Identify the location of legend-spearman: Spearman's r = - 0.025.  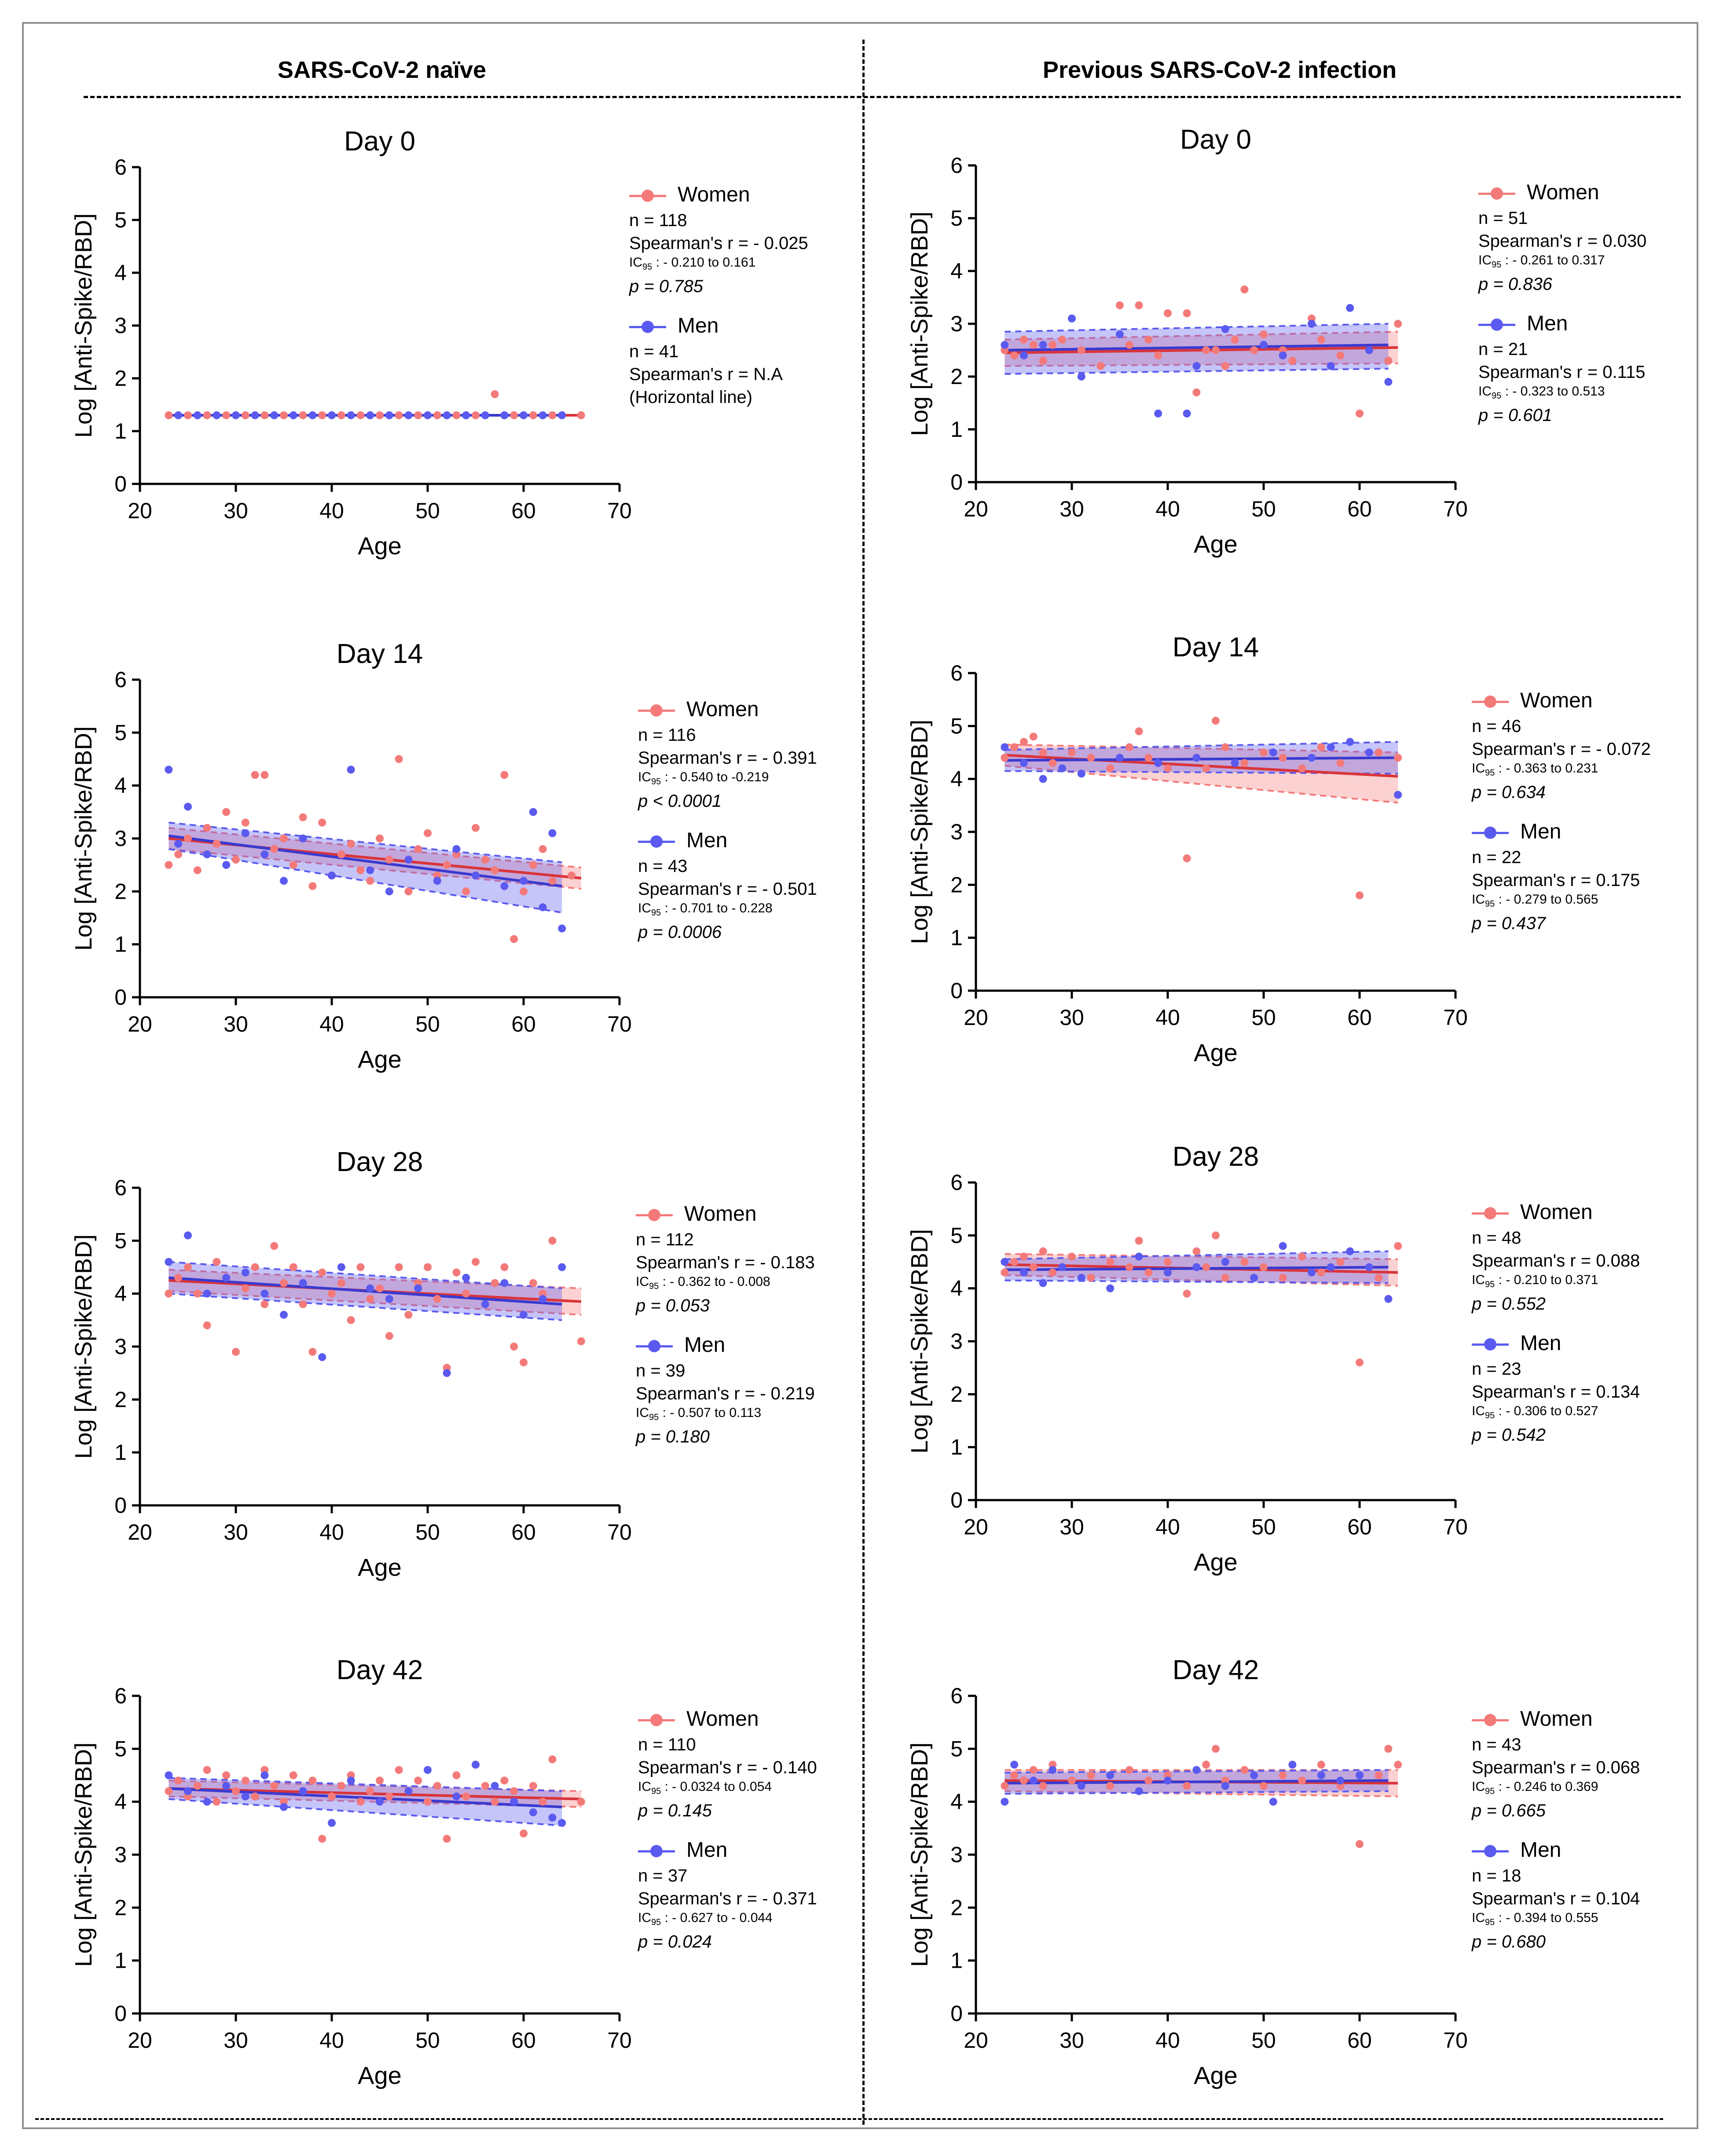
(718, 243).